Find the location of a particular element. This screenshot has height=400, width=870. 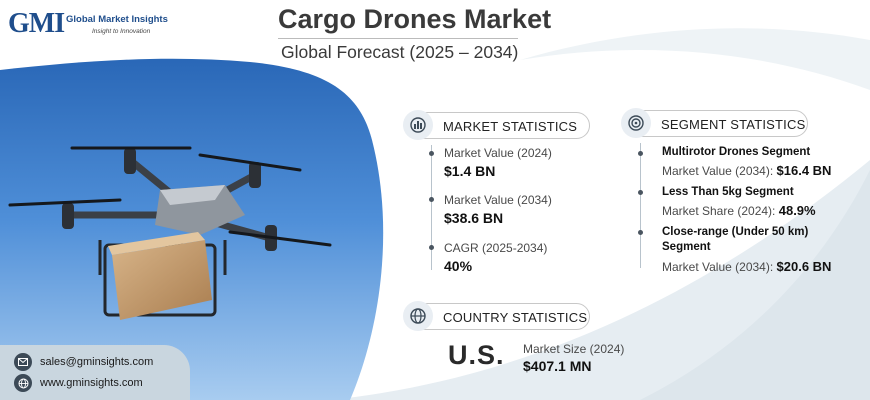

contact-panel: sales@gminsights.com www.gminsights.com is located at coordinates (102, 372).